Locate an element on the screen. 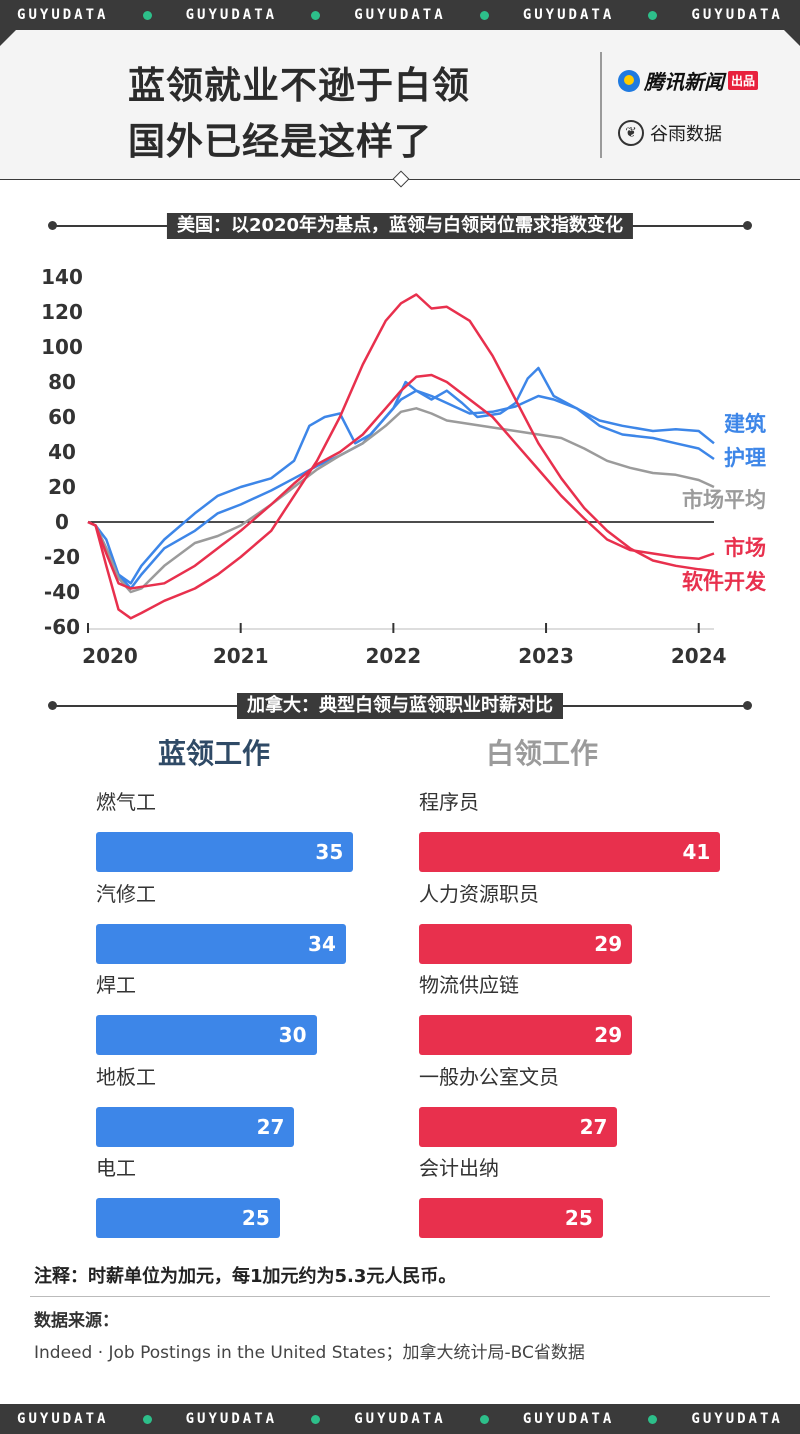  x-tick-label: 2024 is located at coordinates (699, 656).